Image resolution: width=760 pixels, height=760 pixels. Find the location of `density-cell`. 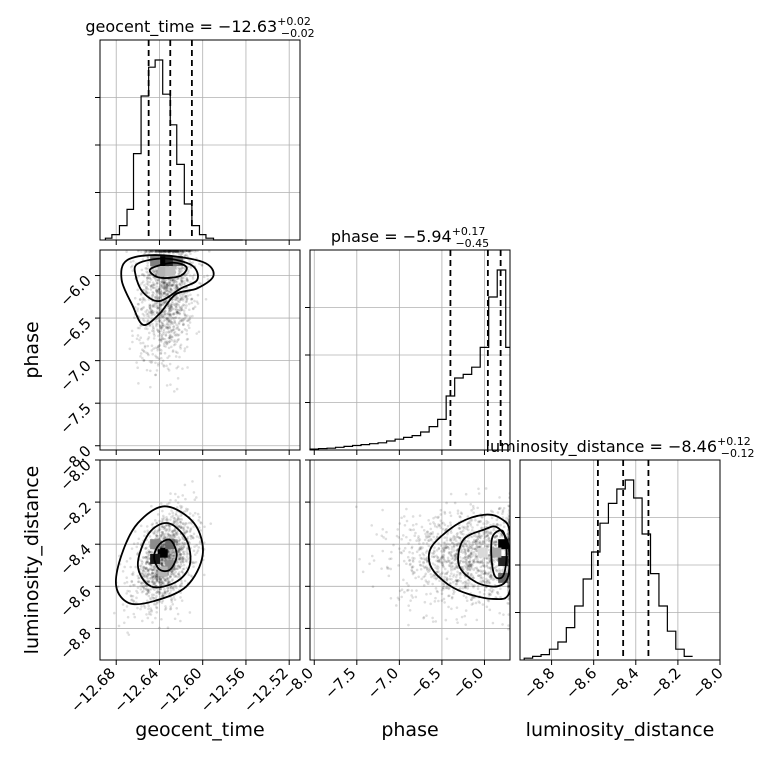

density-cell is located at coordinates (170, 544).